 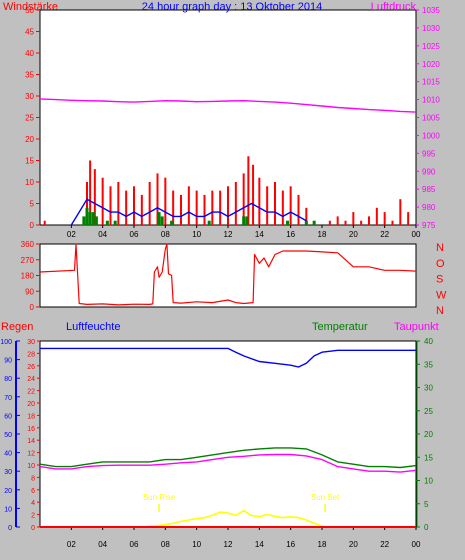 What do you see at coordinates (8, 416) in the screenshot?
I see `humidity-tick-label: 60` at bounding box center [8, 416].